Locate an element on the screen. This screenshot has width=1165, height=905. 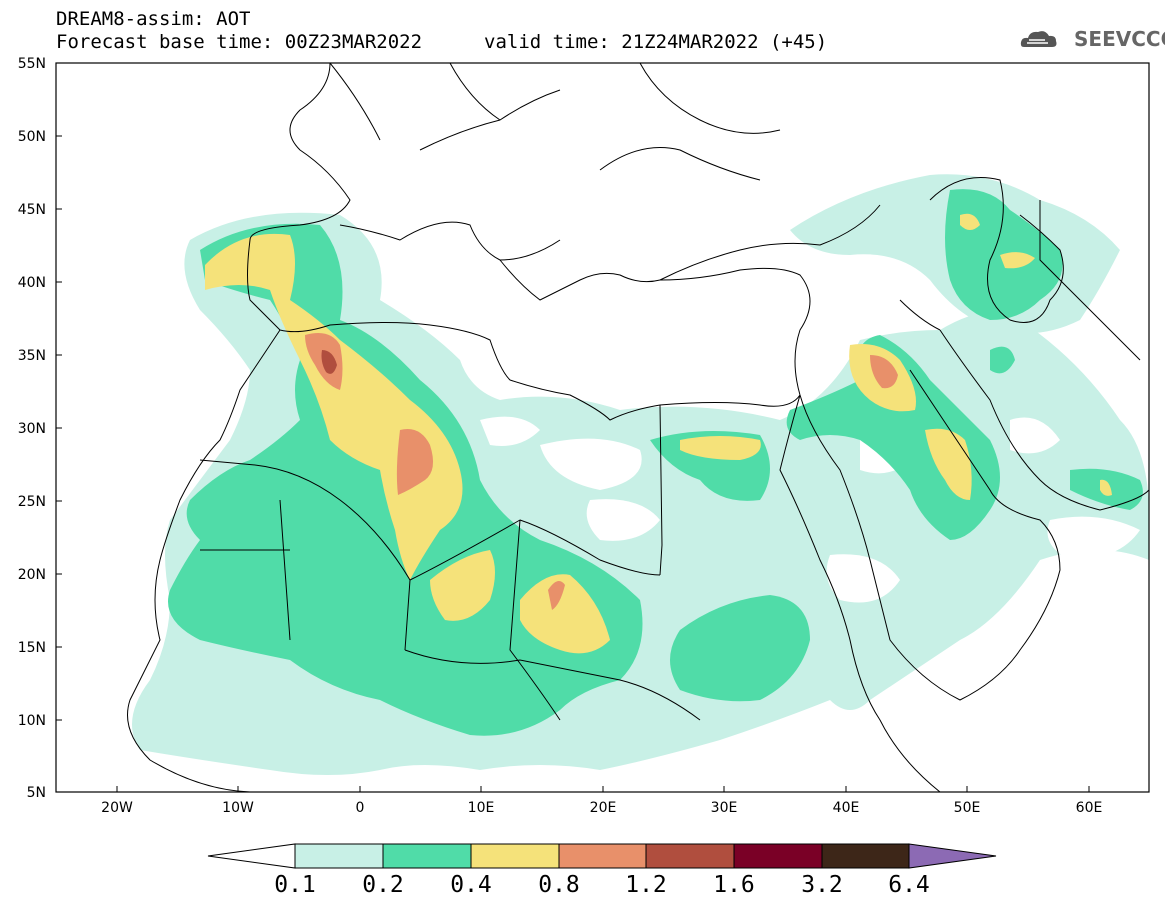
lon-tick-marks is located at coordinates (603, 789).